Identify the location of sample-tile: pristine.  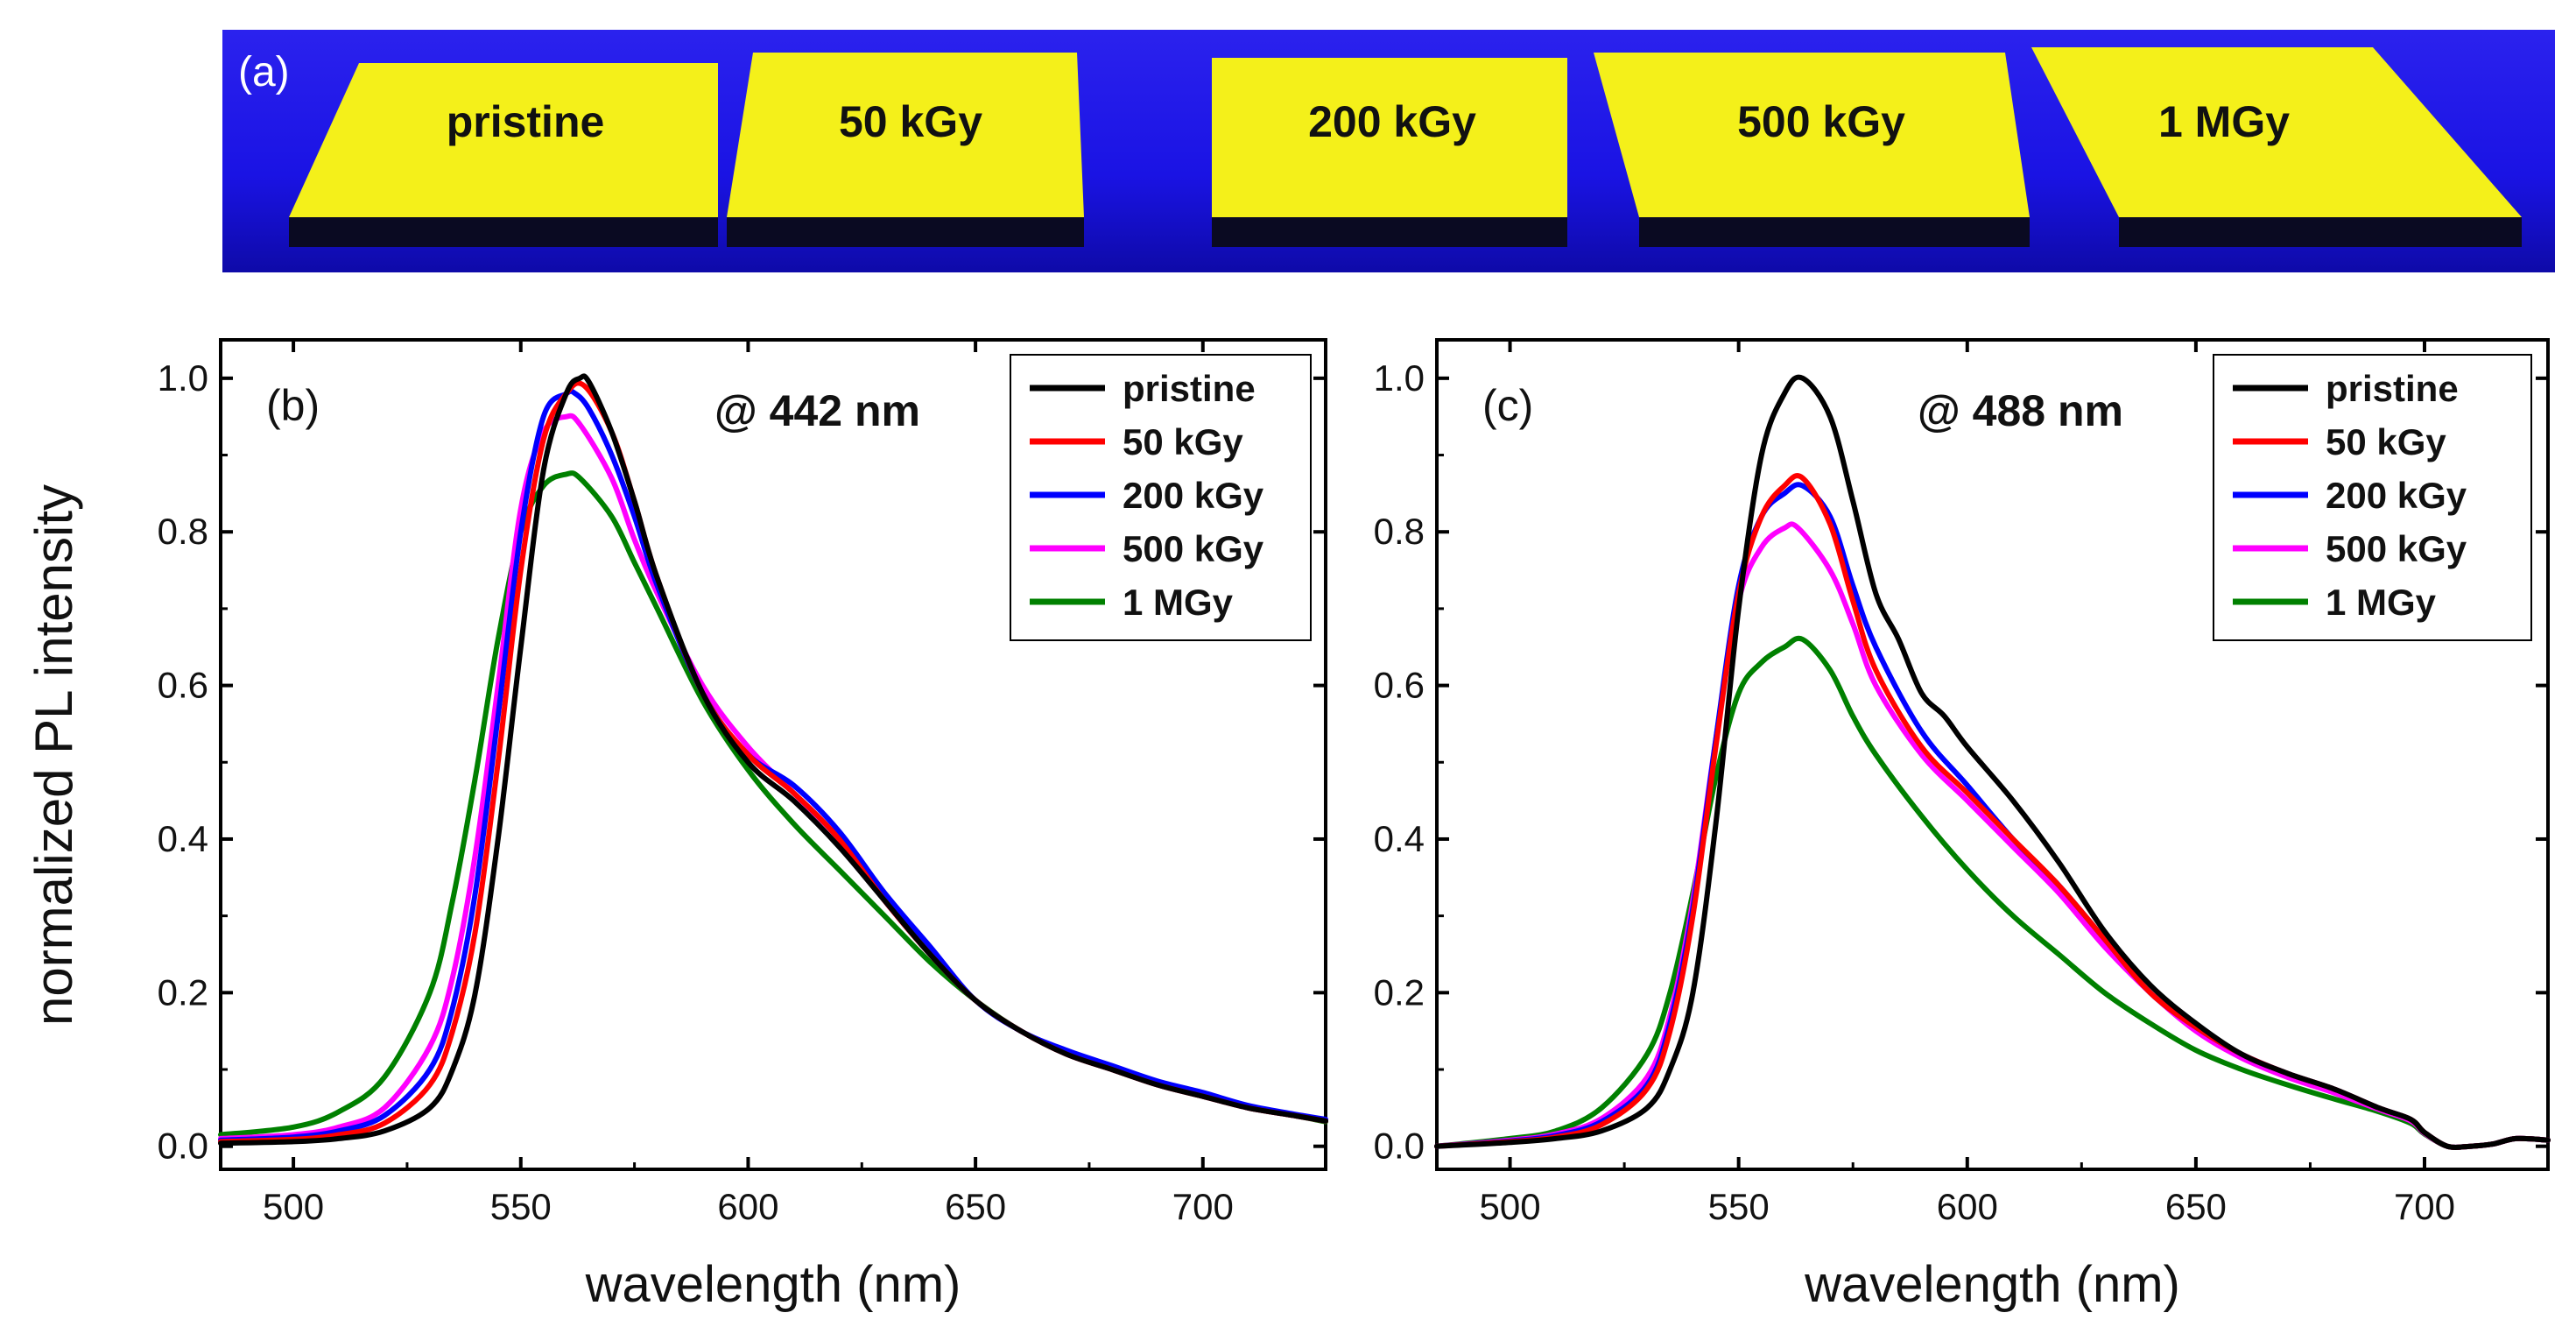
(503, 155).